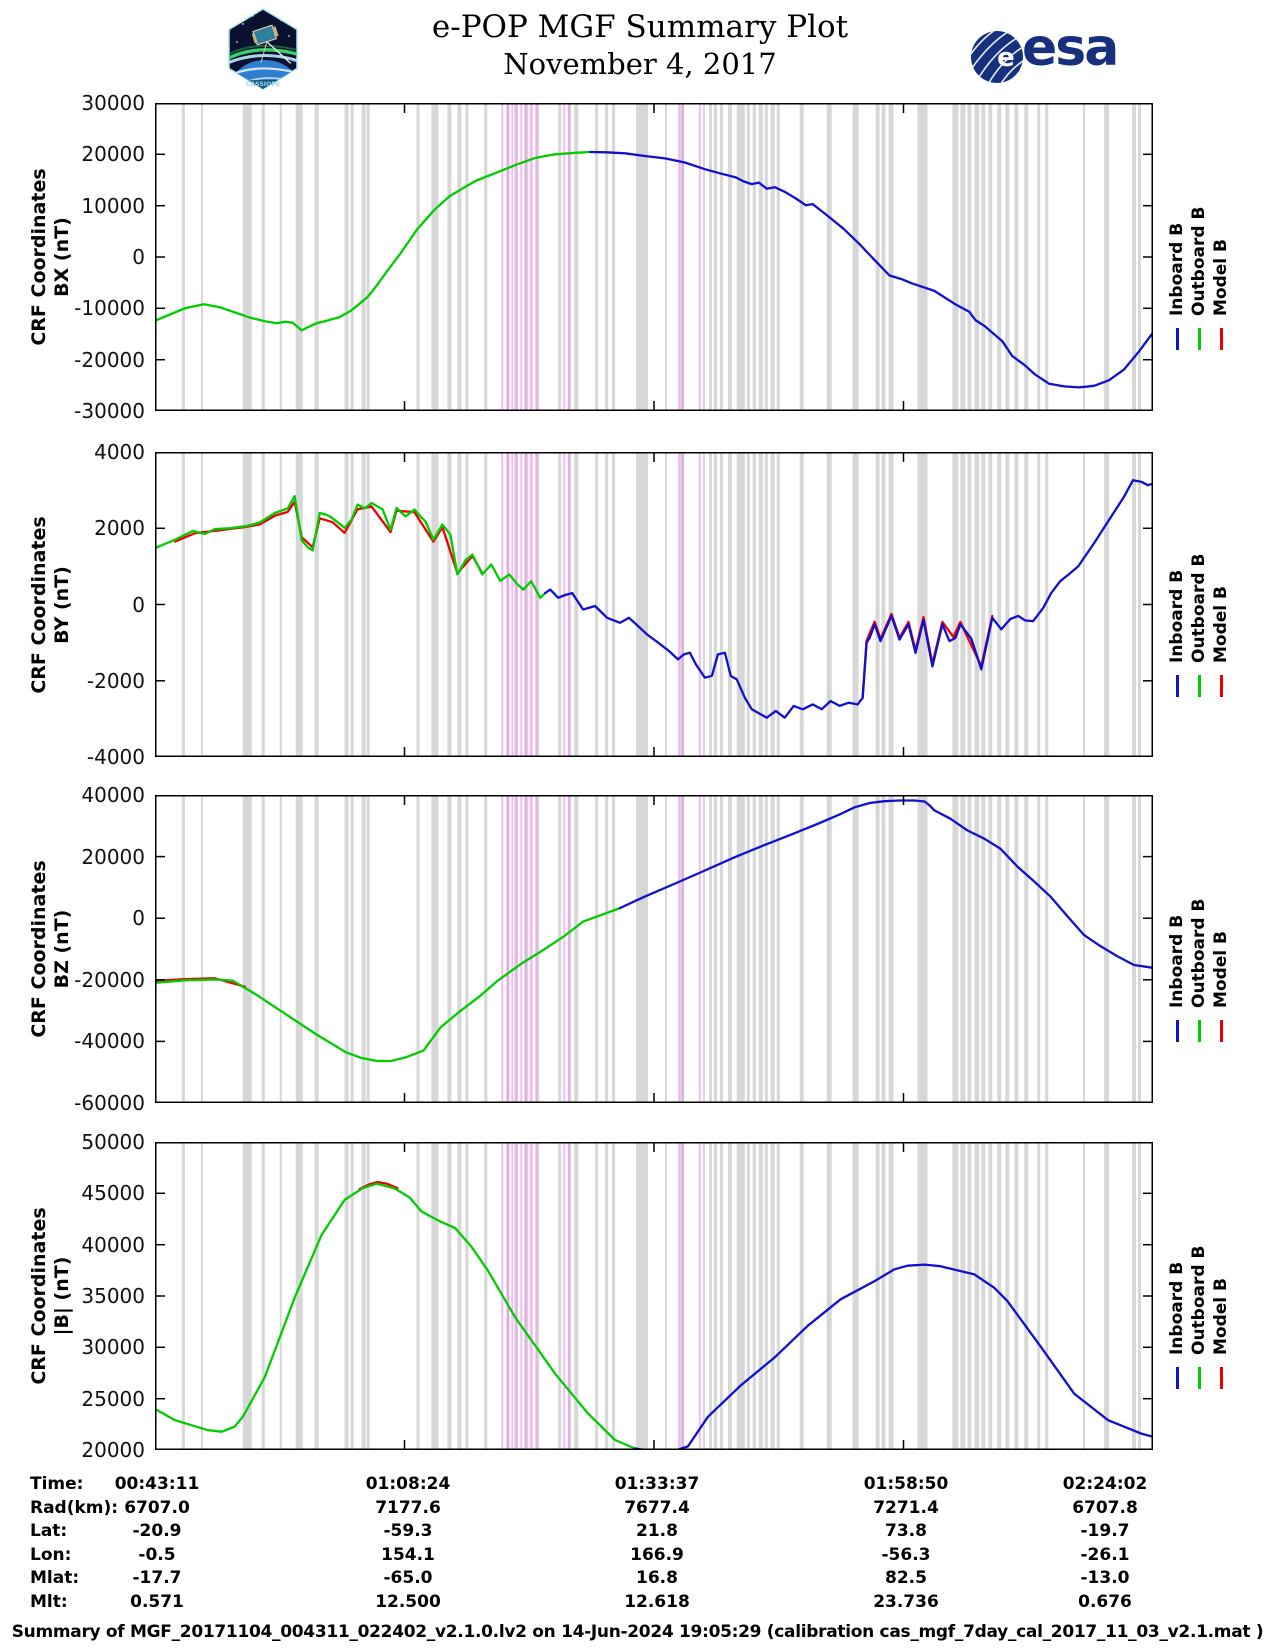 The height and width of the screenshot is (1650, 1275). Describe the element at coordinates (157, 1531) in the screenshot. I see `footer-value-r2c0: -20.9` at that location.